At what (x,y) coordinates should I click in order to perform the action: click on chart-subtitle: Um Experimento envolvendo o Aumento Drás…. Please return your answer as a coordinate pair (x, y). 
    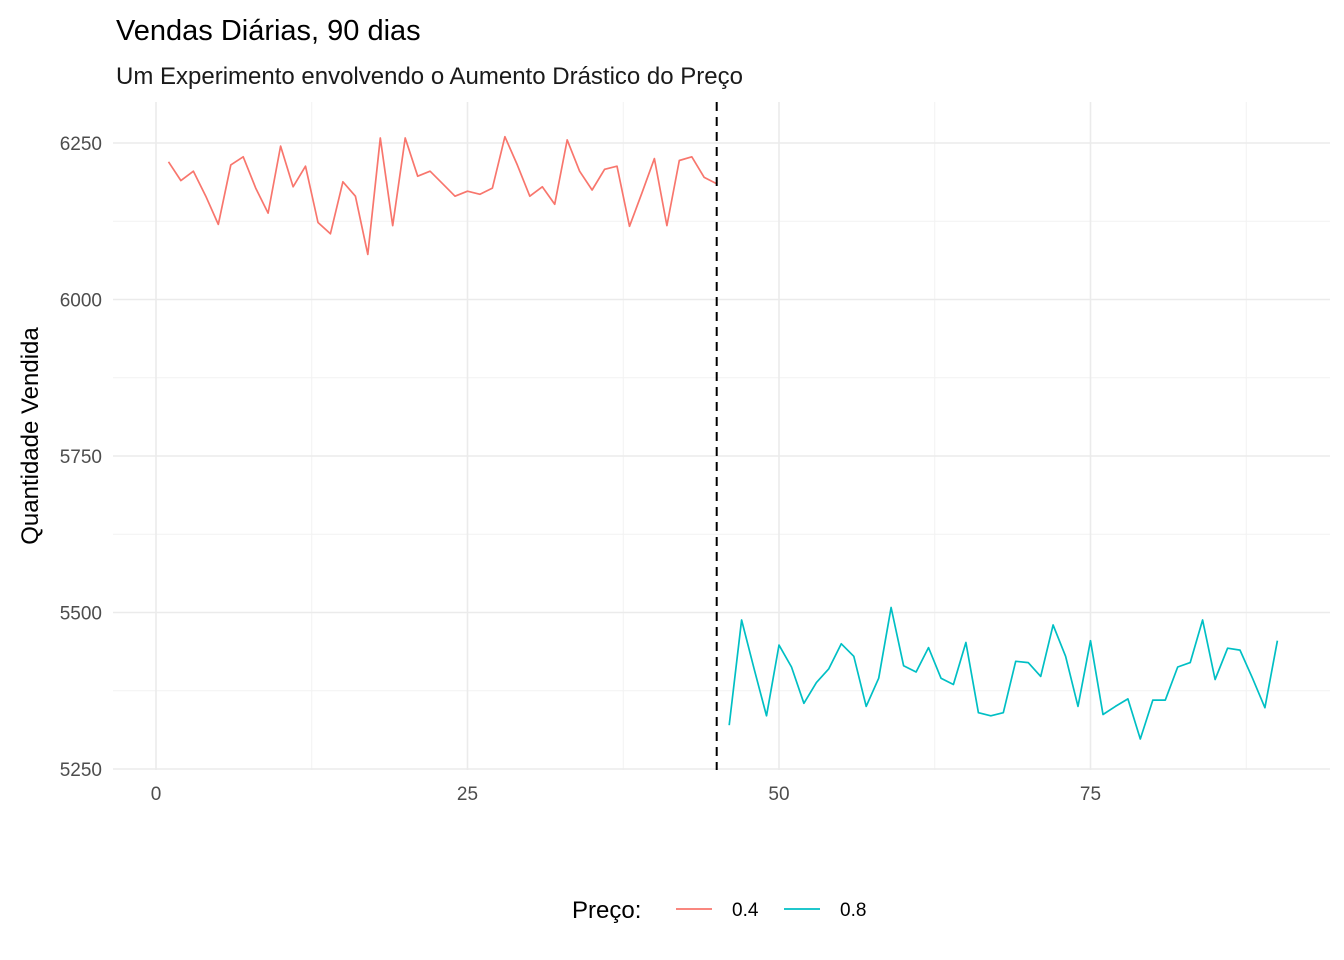
    Looking at the image, I should click on (429, 76).